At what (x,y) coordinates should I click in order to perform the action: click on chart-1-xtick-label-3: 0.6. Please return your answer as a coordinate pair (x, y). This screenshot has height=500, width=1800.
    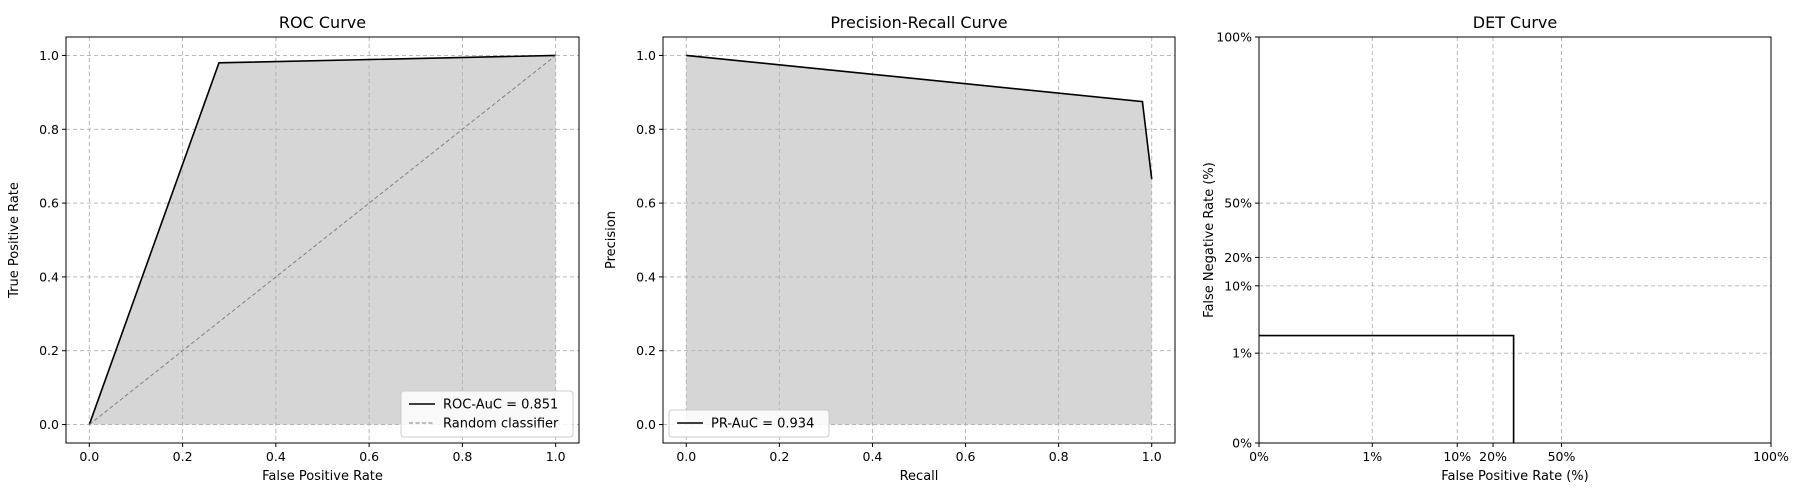
    Looking at the image, I should click on (369, 456).